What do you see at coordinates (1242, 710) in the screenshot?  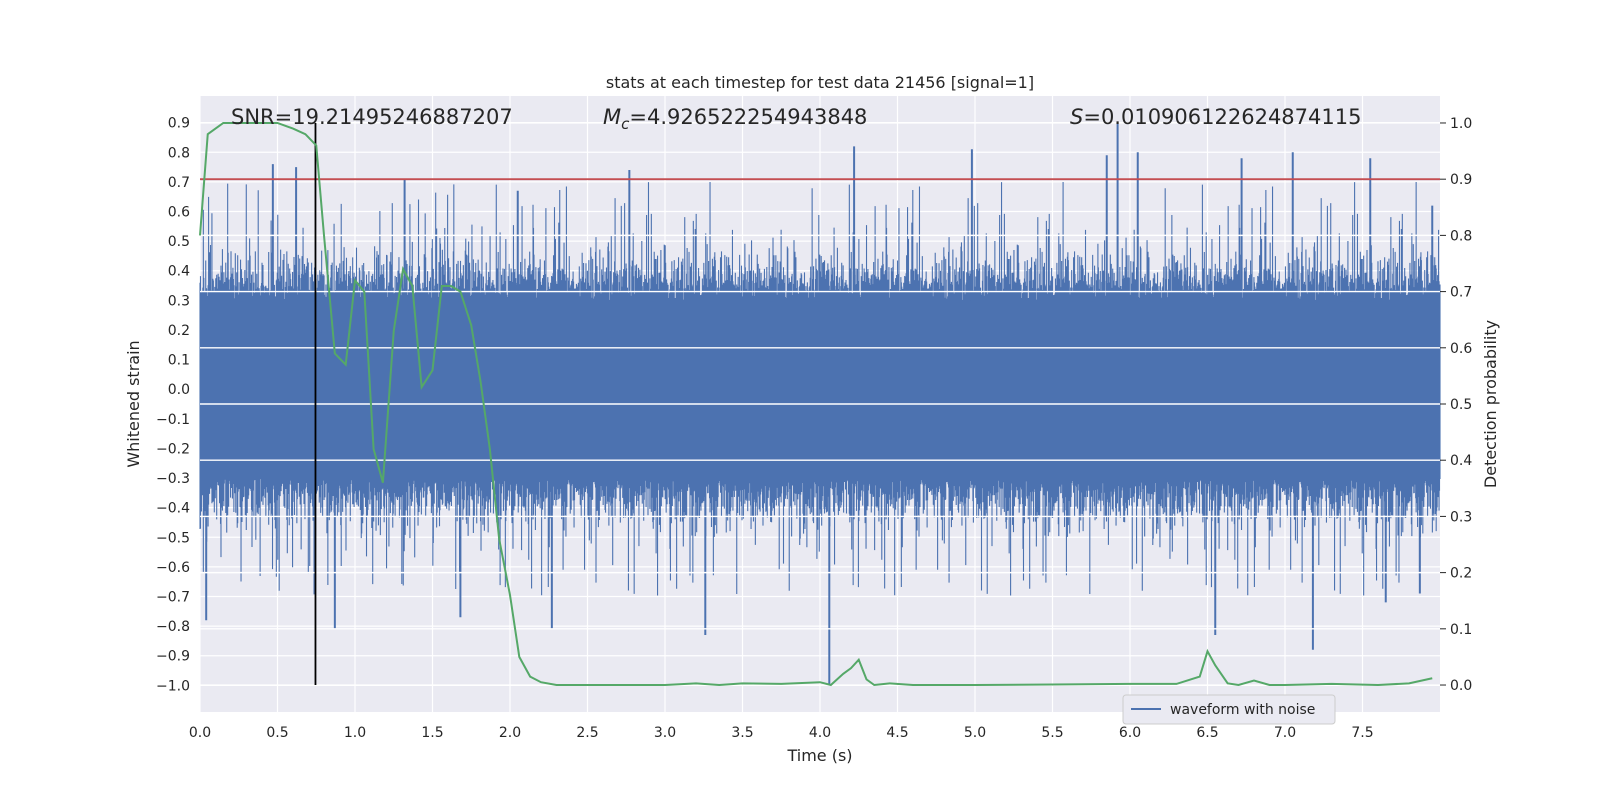 I see `legend-label-waveform: waveform with noise` at bounding box center [1242, 710].